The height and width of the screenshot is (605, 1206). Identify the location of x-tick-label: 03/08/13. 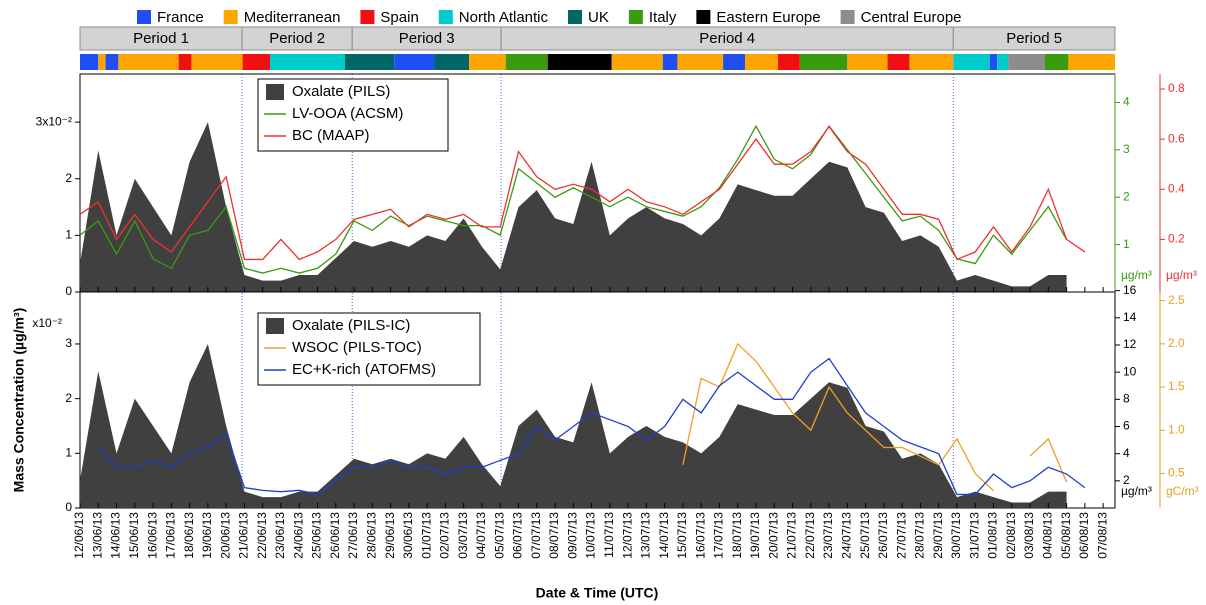
(1029, 535).